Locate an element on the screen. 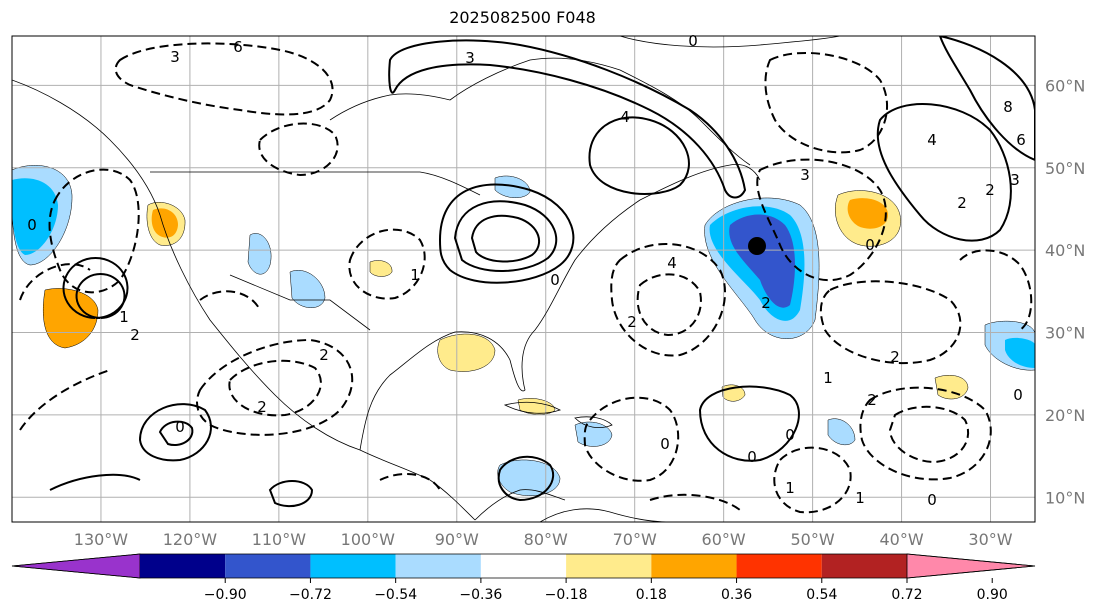 This screenshot has height=615, width=1105. shade-blue-pr is located at coordinates (593, 434).